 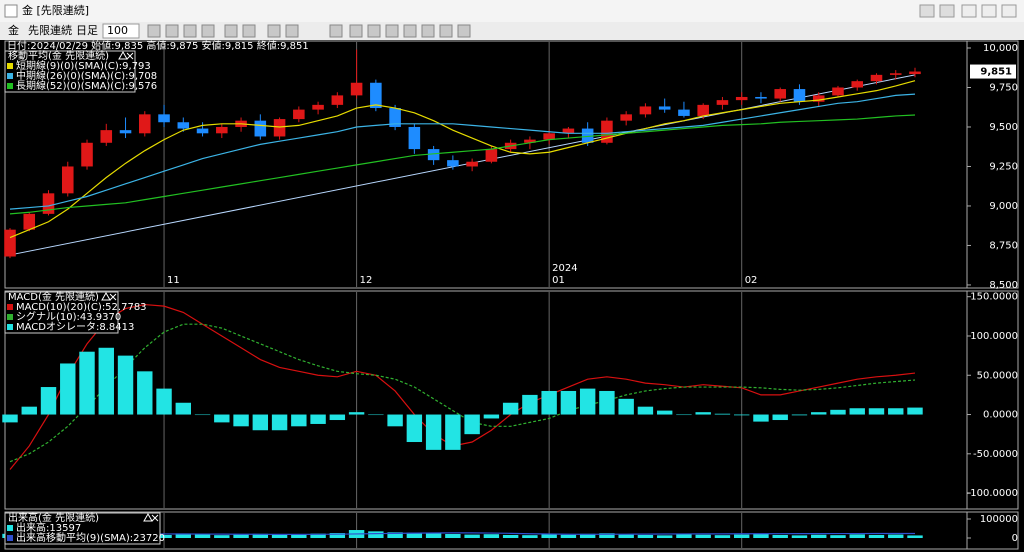 I want to click on y-tick-label: 100.0000, so click(x=994, y=336).